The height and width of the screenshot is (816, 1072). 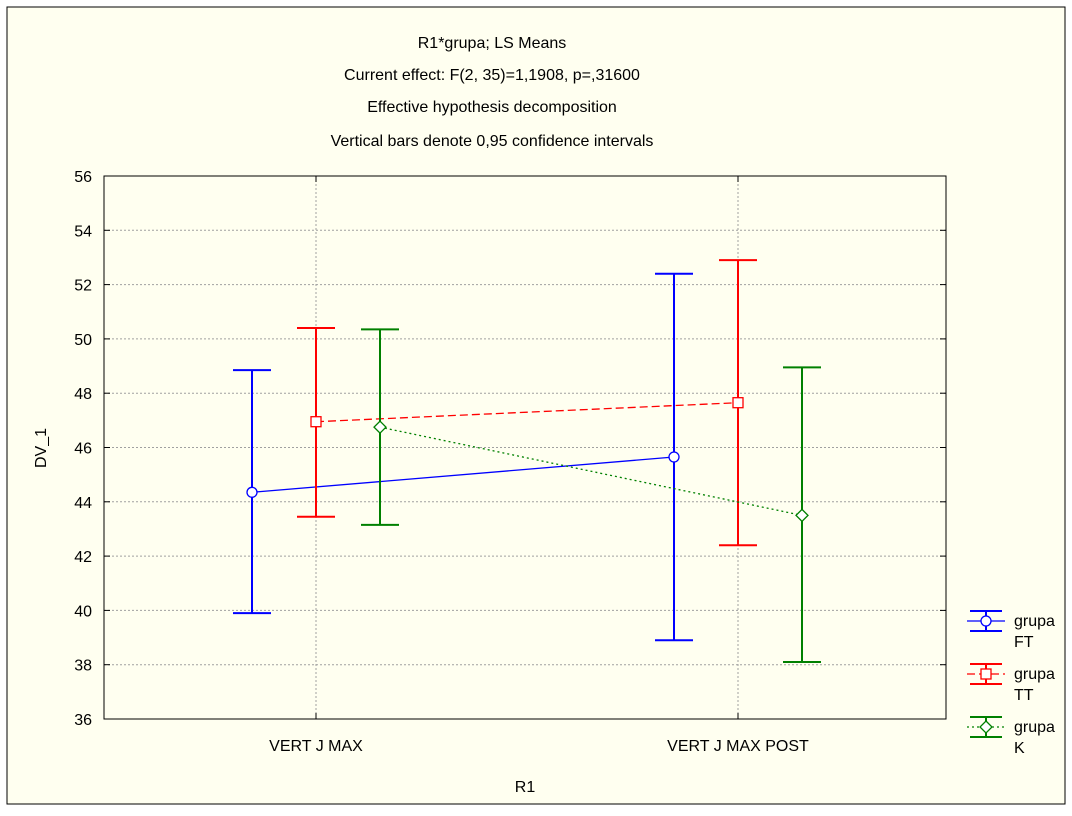 What do you see at coordinates (83, 503) in the screenshot?
I see `y-tick-label: 44` at bounding box center [83, 503].